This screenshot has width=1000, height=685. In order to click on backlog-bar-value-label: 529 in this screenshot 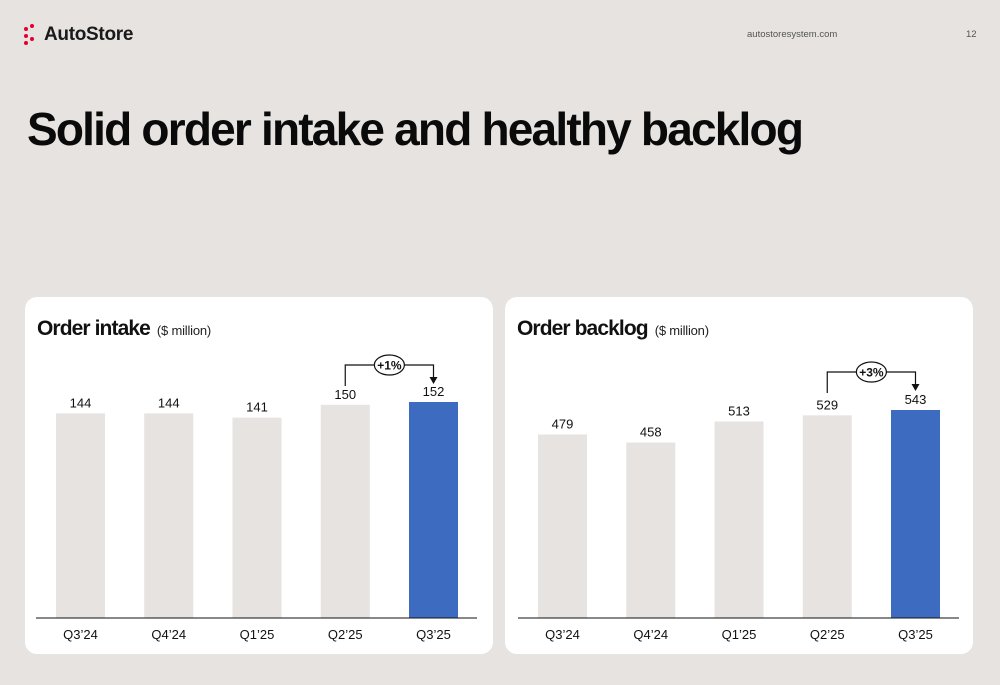, I will do `click(827, 404)`.